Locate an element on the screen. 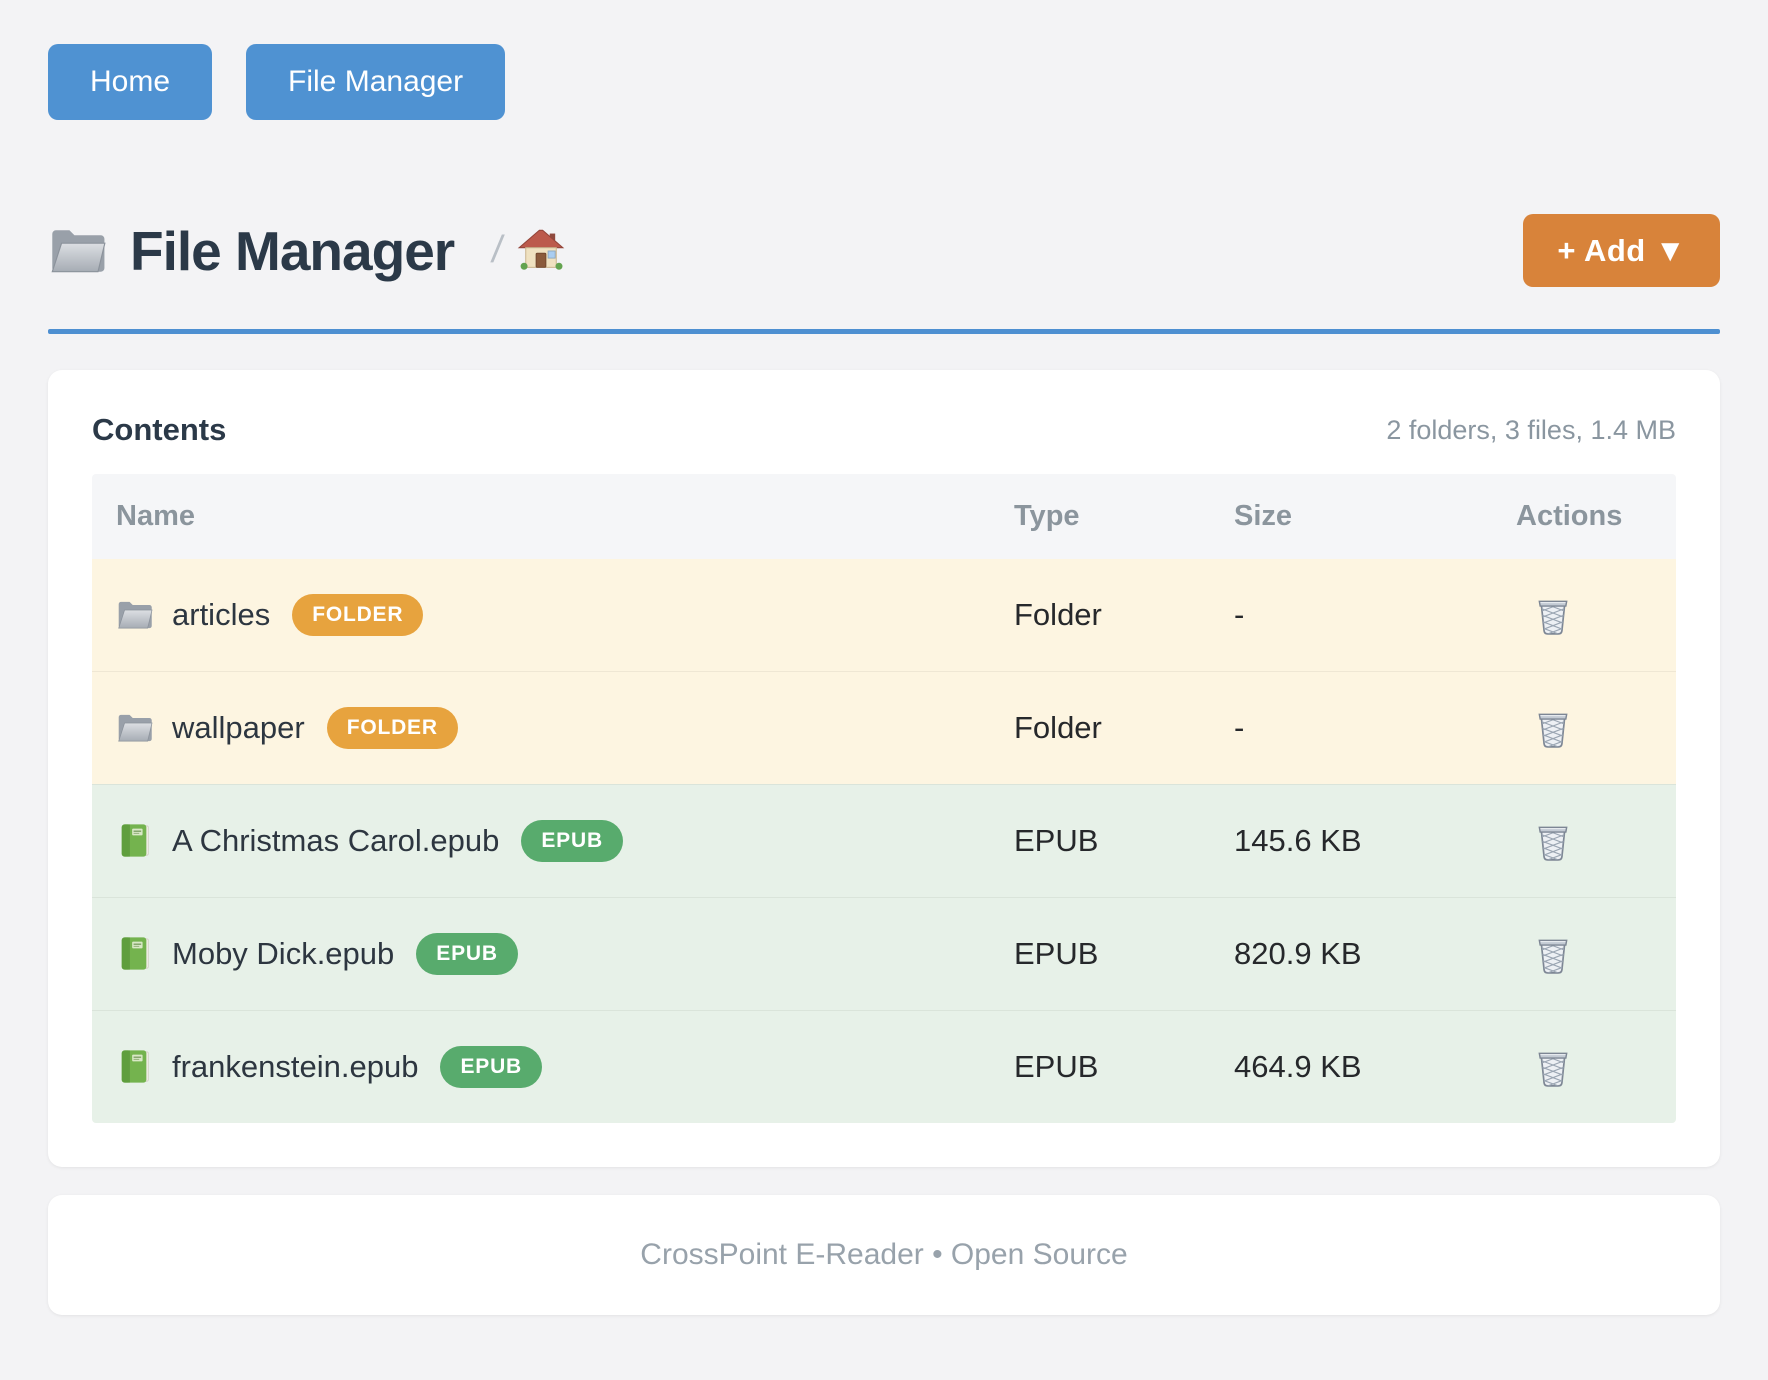 The height and width of the screenshot is (1380, 1768). name-cell: A Christmas Carol.epub EPUB is located at coordinates (553, 841).